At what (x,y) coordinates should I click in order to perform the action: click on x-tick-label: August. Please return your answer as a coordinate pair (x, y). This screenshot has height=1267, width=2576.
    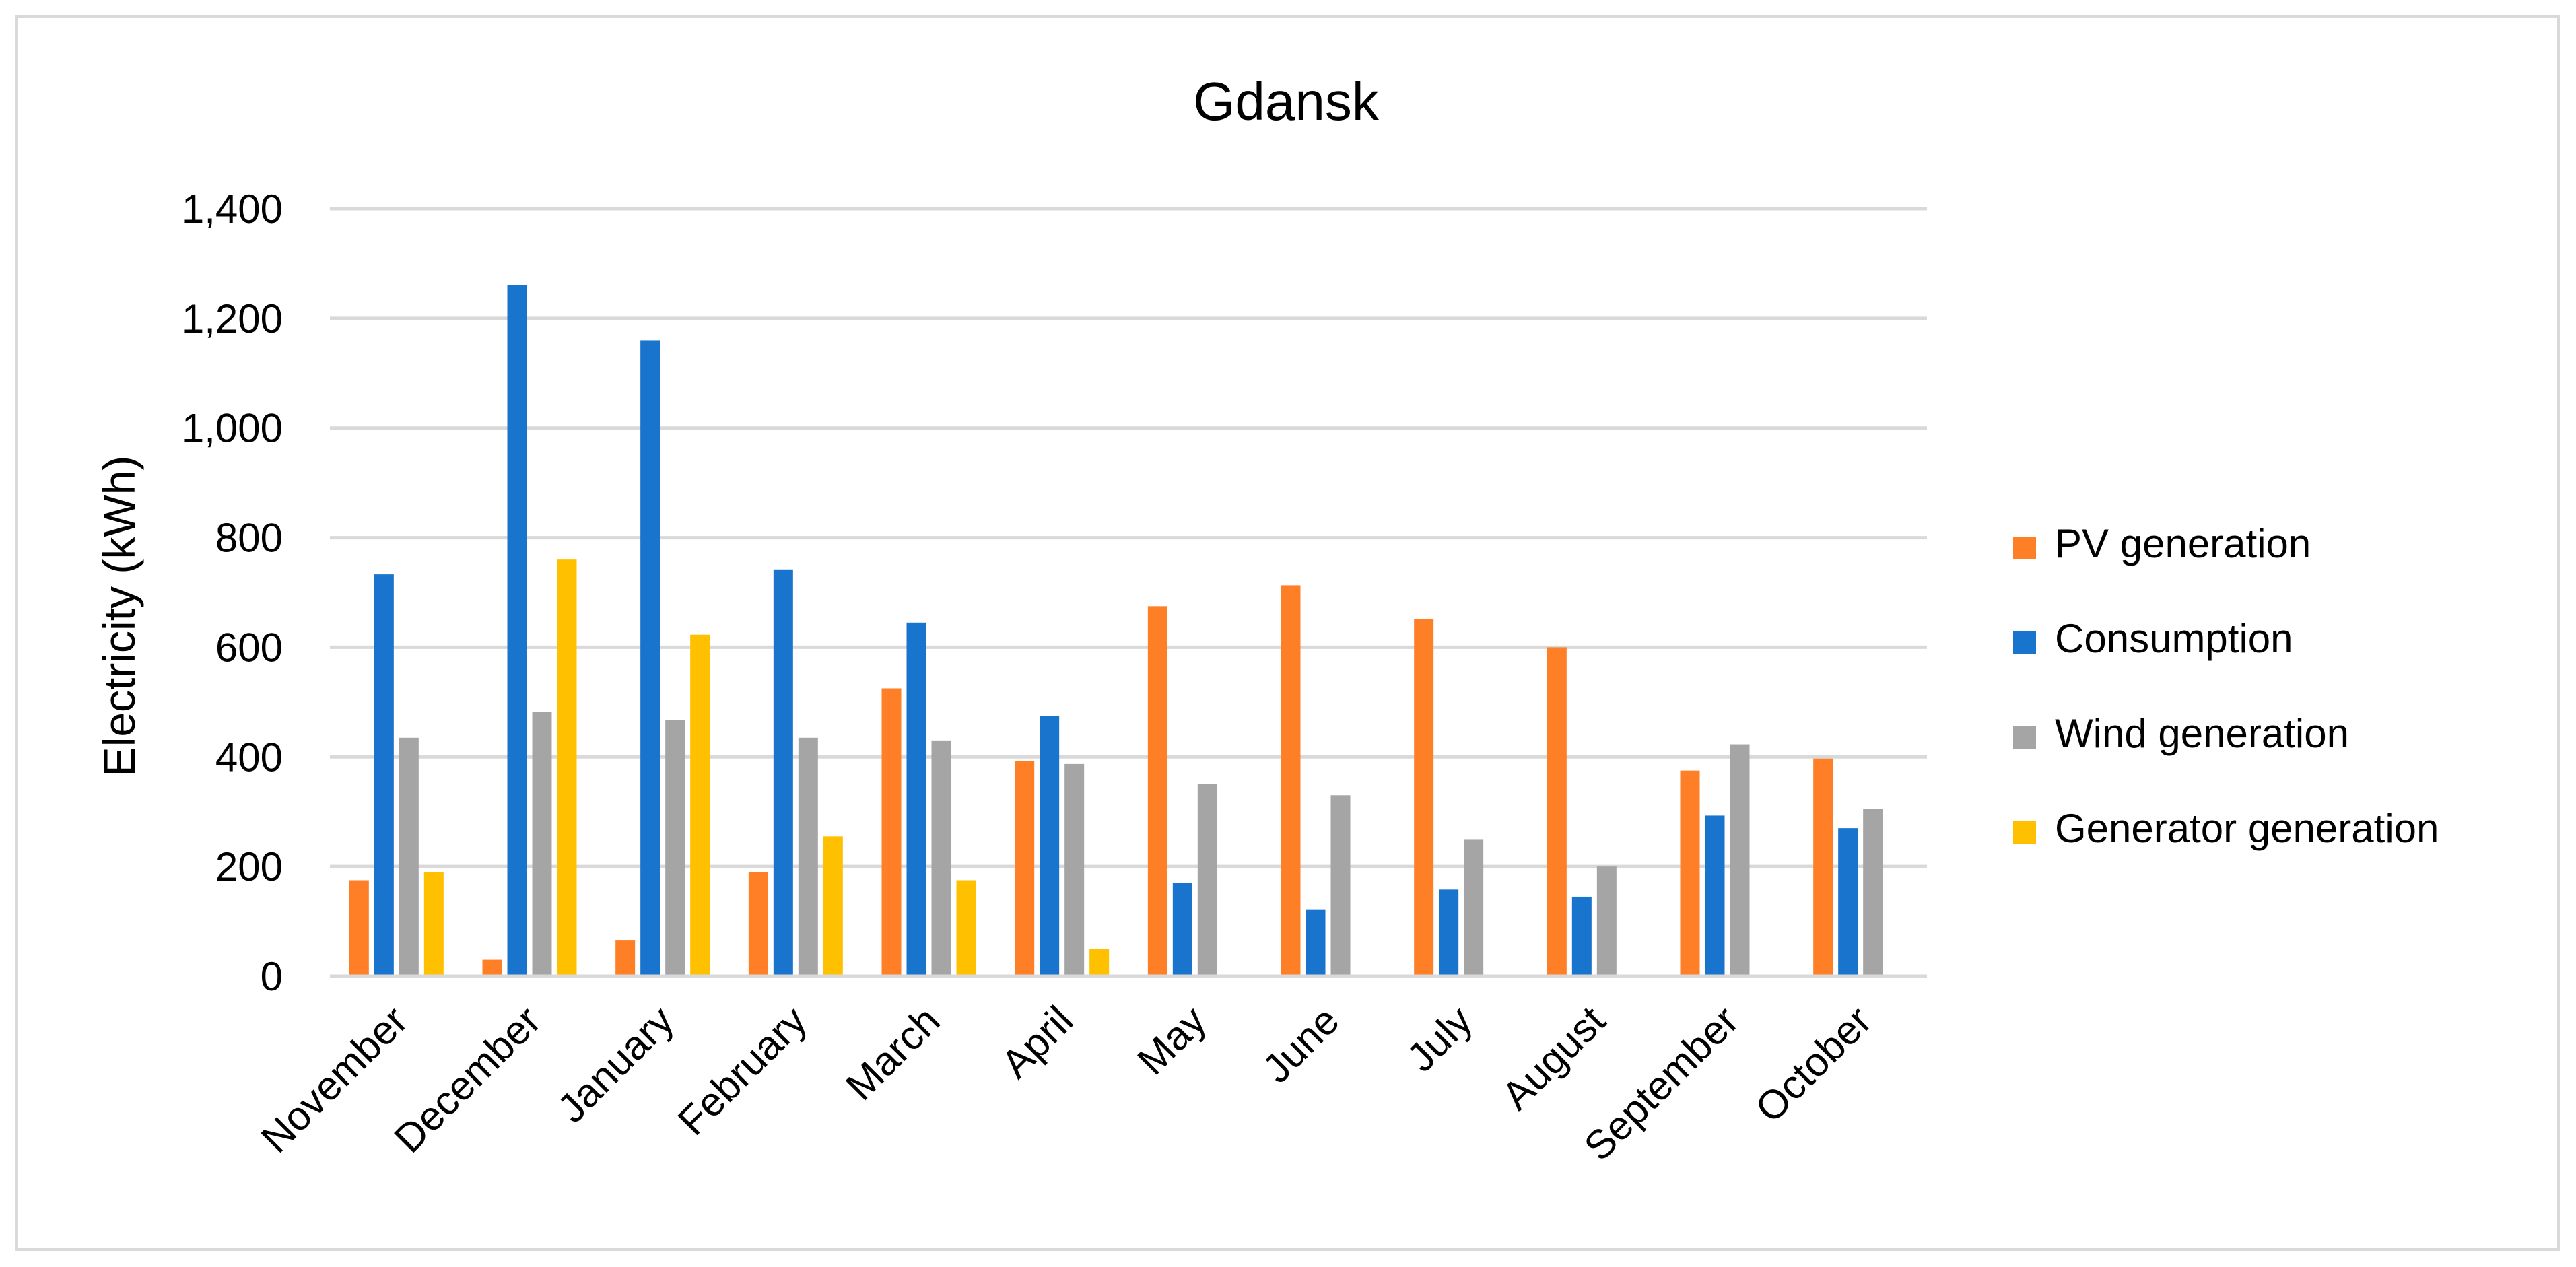
    Looking at the image, I should click on (1554, 1058).